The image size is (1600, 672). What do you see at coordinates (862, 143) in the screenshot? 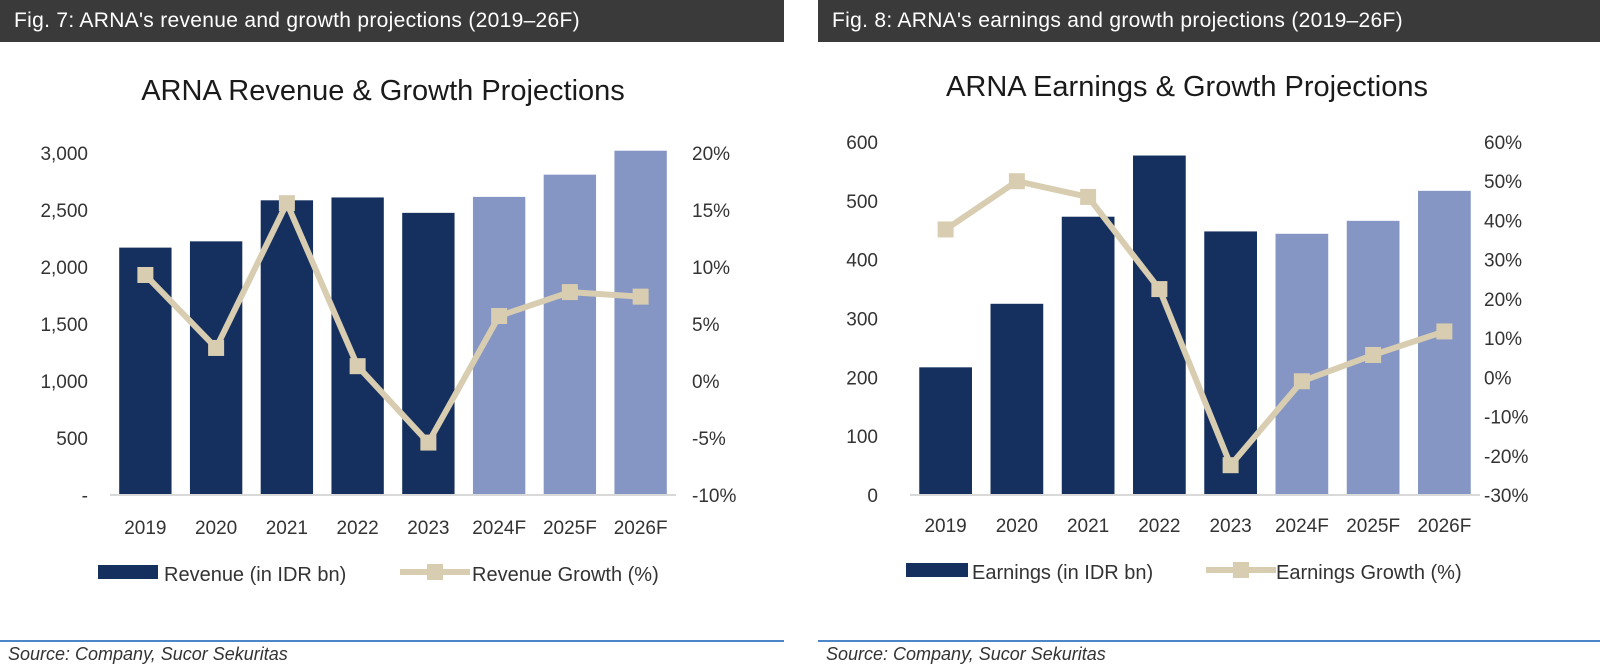
I see `y-axis-tick-label: 600` at bounding box center [862, 143].